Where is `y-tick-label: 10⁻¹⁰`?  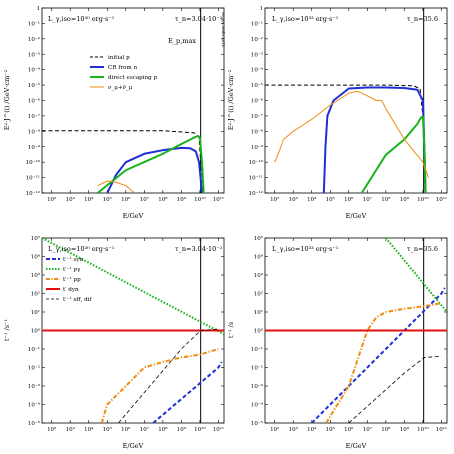
y-tick-label: 10⁻¹⁰ is located at coordinates (256, 162).